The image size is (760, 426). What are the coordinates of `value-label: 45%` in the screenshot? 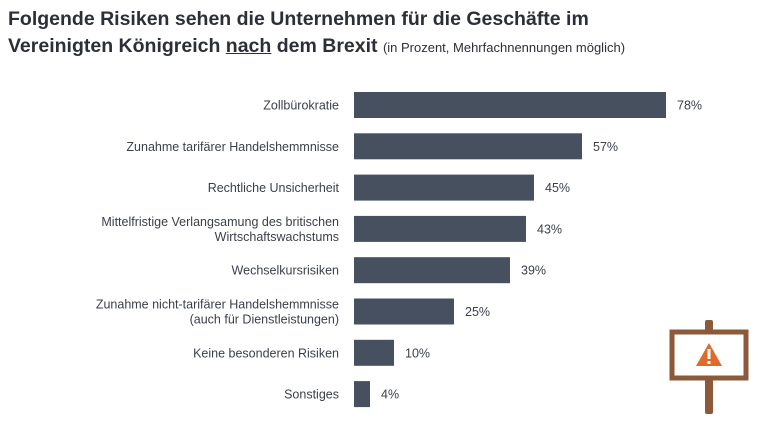 It's located at (557, 188).